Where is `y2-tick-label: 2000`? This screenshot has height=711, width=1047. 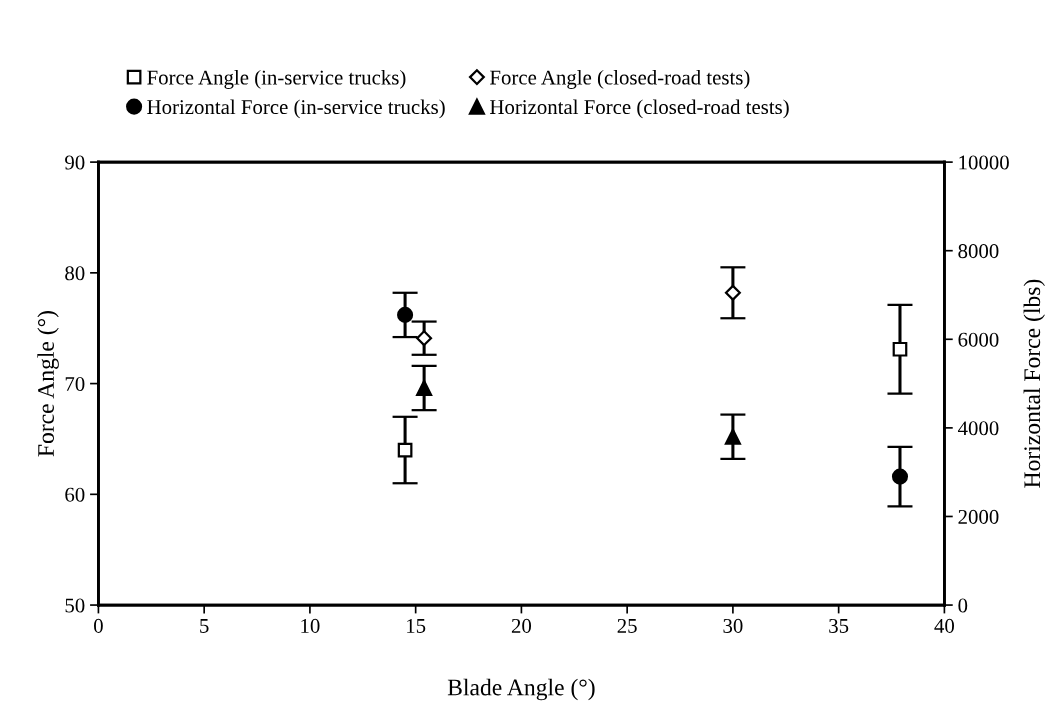
y2-tick-label: 2000 is located at coordinates (978, 516).